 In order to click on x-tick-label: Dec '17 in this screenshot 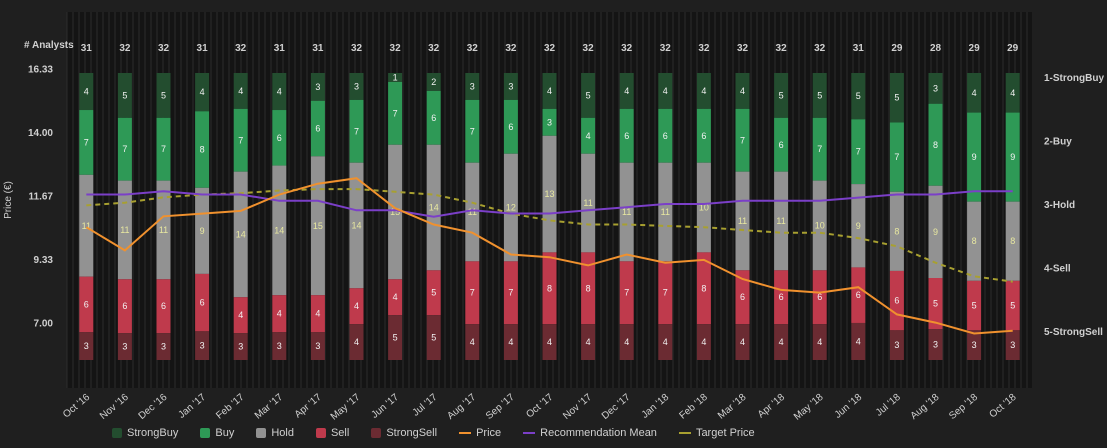, I will do `click(616, 407)`.